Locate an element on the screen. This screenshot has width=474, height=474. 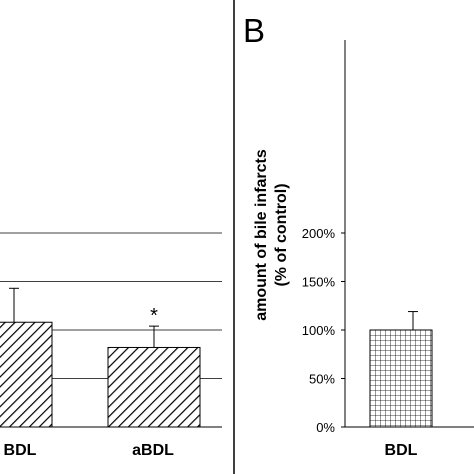
panel-b-tick-label: 50% is located at coordinates (322, 379).